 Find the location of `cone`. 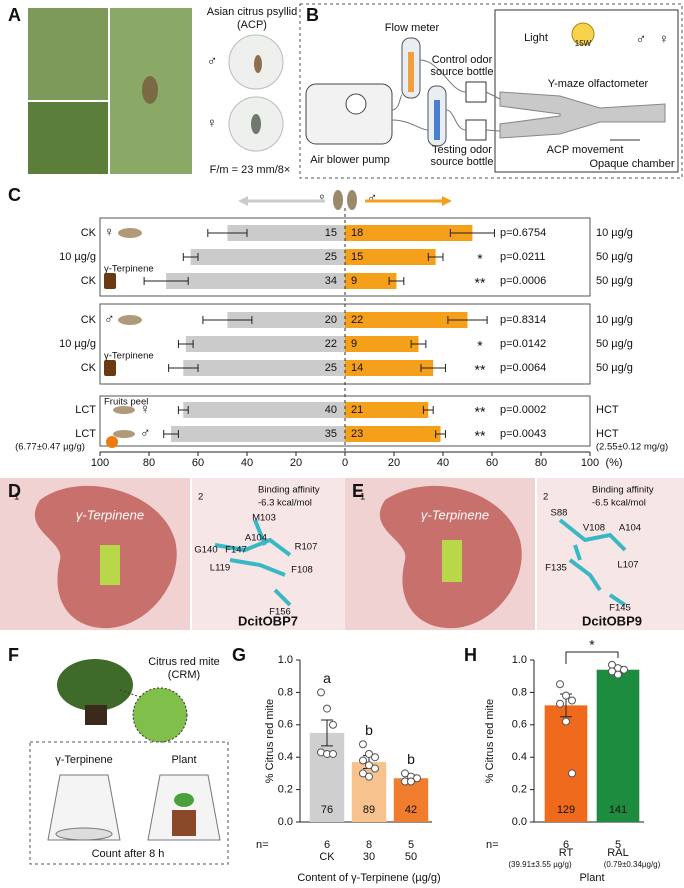

cone is located at coordinates (184, 807).